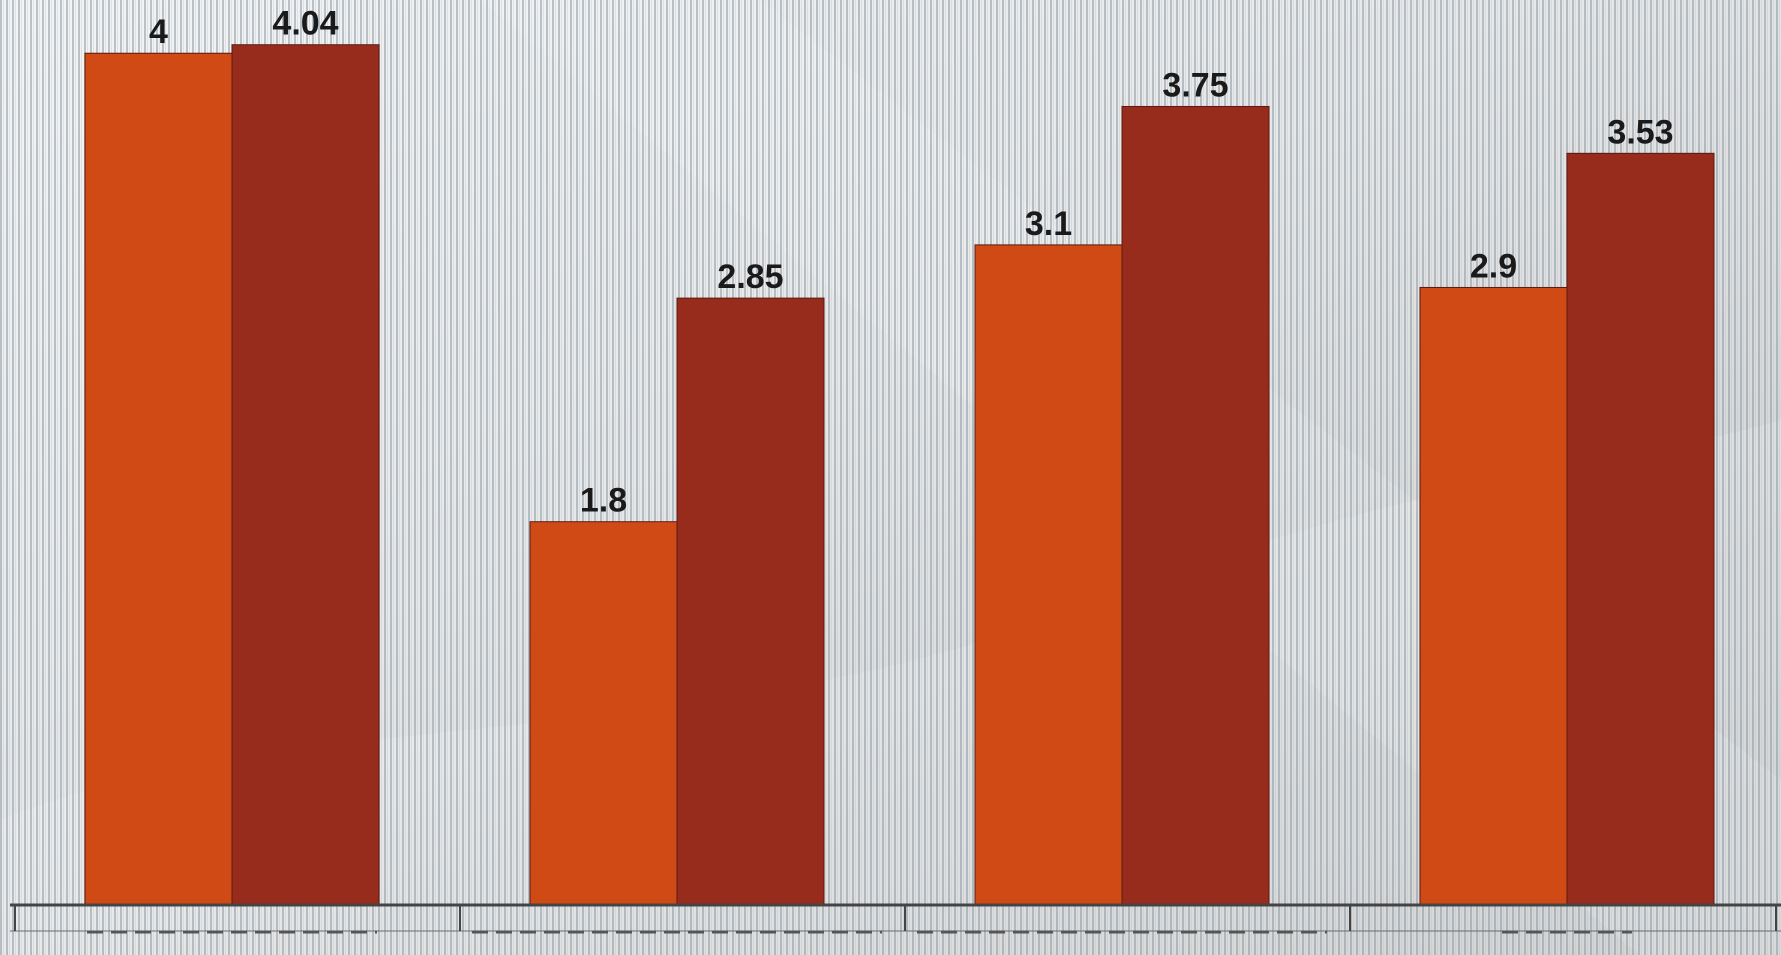  Describe the element at coordinates (1048, 575) in the screenshot. I see `bar-group3-series1` at that location.